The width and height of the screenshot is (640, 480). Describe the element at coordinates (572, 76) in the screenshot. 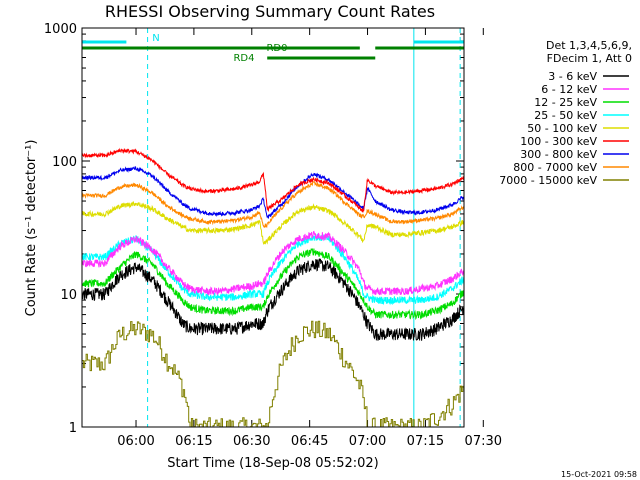

I see `legend-label-0: 3 - 6 keV` at that location.